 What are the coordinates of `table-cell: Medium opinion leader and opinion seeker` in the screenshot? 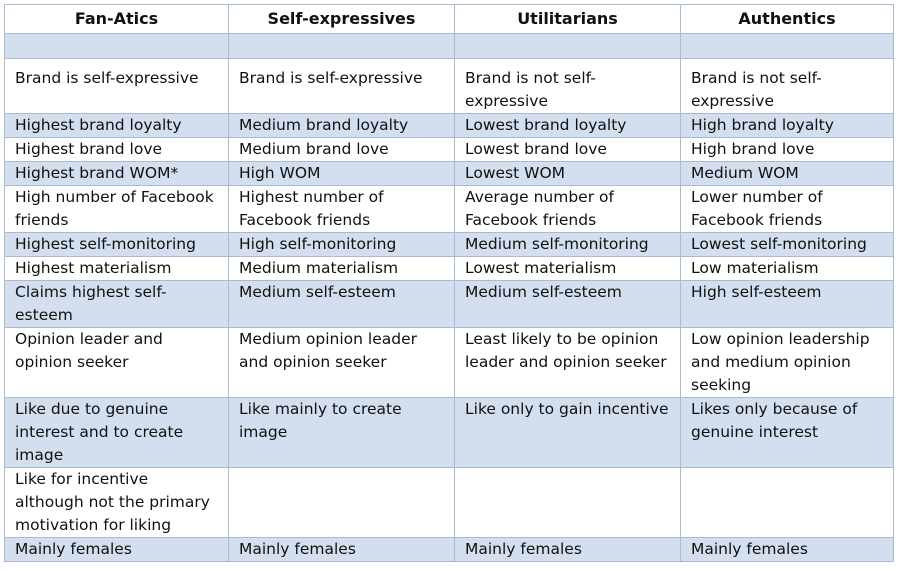 It's located at (341, 362).